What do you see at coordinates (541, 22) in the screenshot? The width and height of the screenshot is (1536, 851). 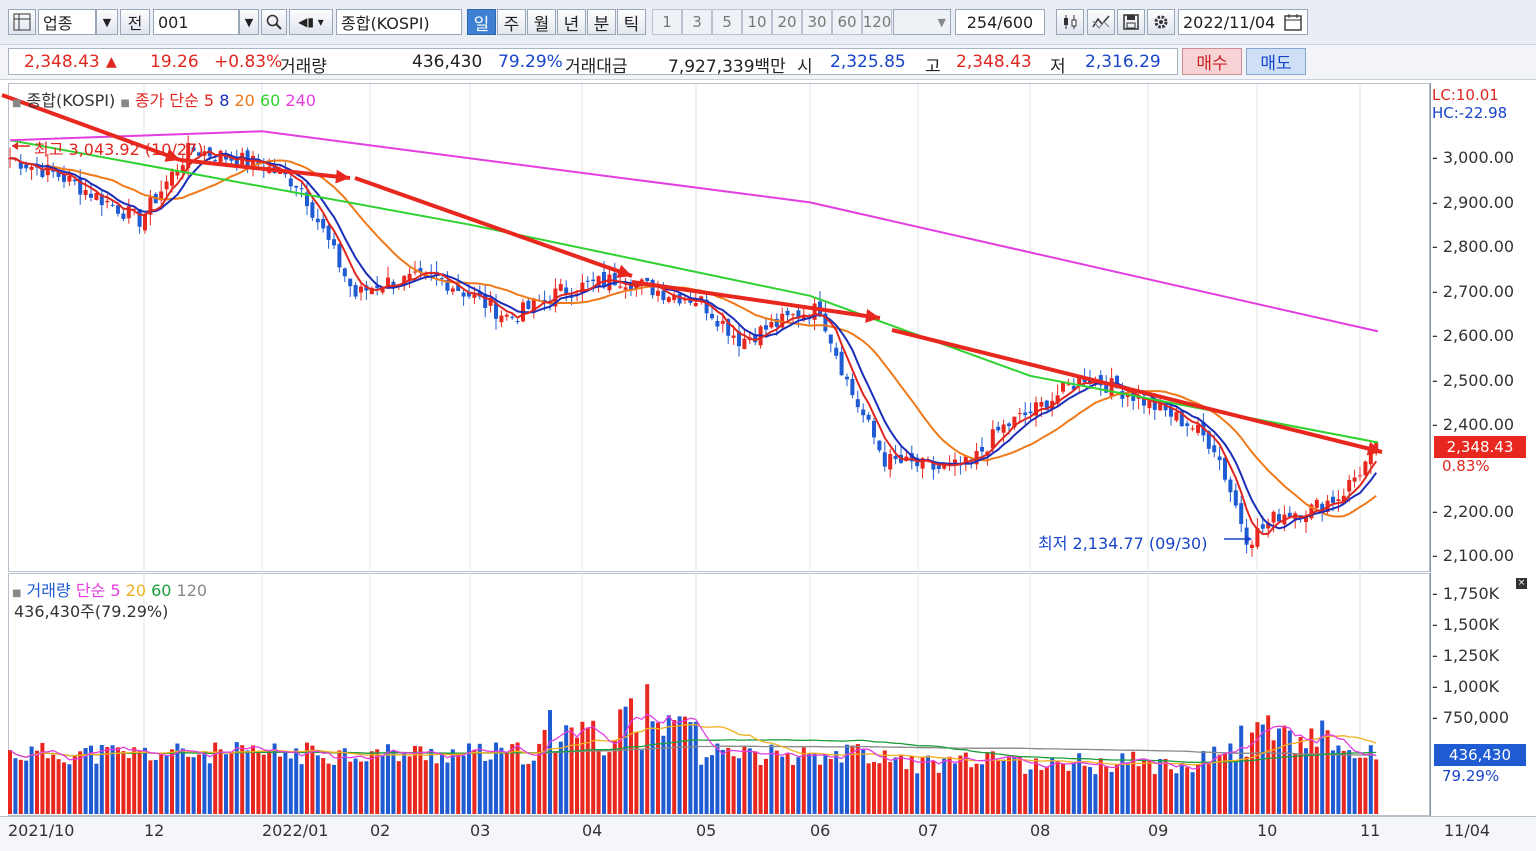 I see `period-tab-2: 월` at bounding box center [541, 22].